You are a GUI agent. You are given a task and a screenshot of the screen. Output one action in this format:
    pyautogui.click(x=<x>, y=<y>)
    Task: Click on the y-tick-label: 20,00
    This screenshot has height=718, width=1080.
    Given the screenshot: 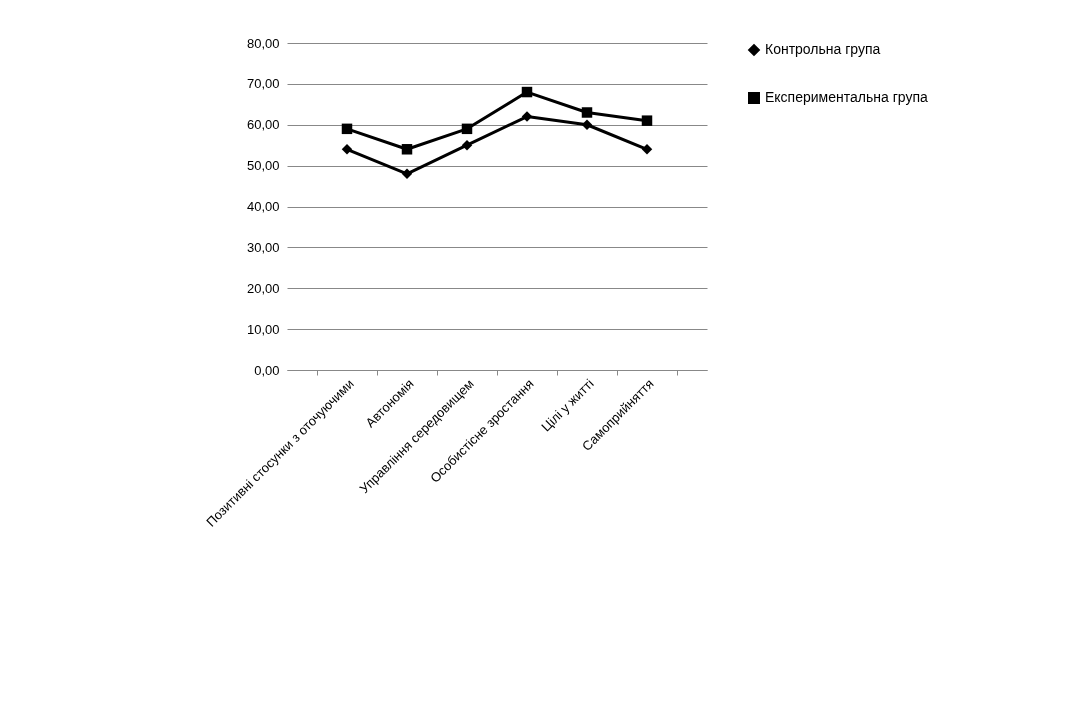 What is the action you would take?
    pyautogui.click(x=263, y=288)
    